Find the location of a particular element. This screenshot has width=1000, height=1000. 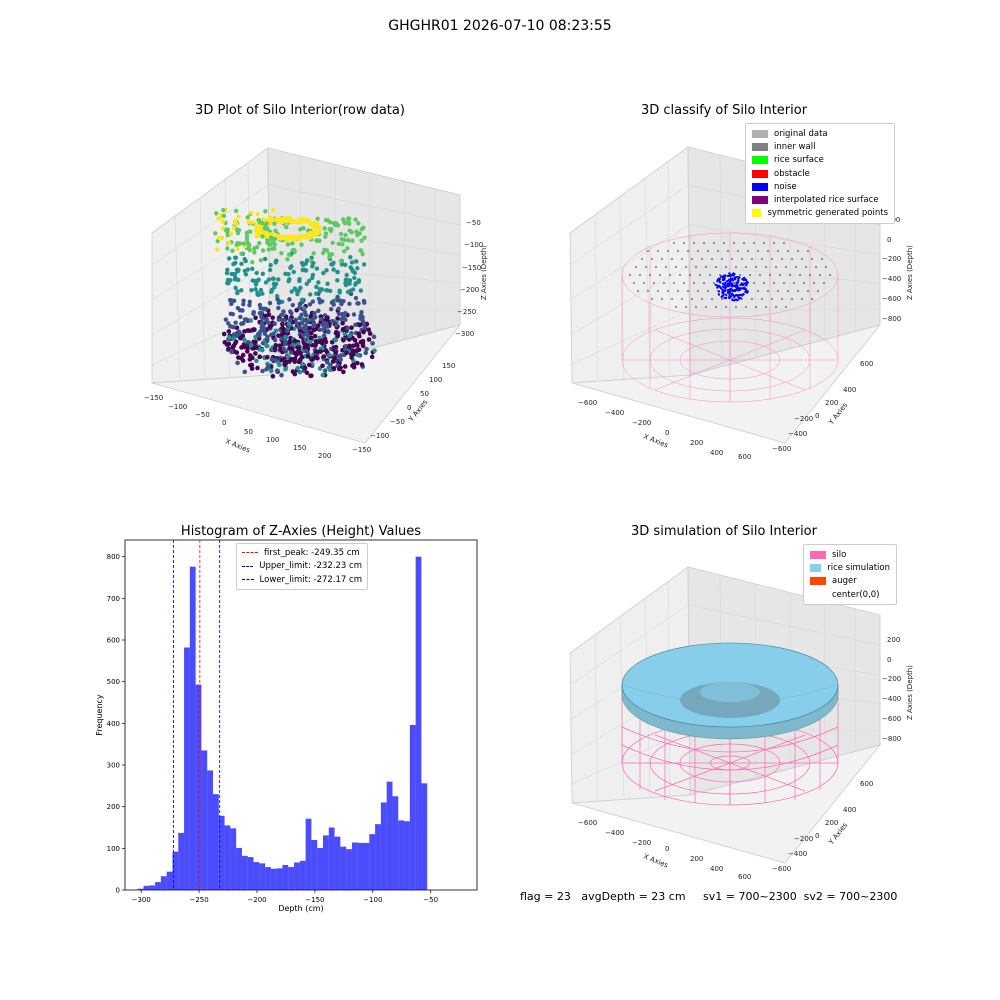

simulation-z-ticks: 200 0 −200 −400 −600 −800 is located at coordinates (891, 689).